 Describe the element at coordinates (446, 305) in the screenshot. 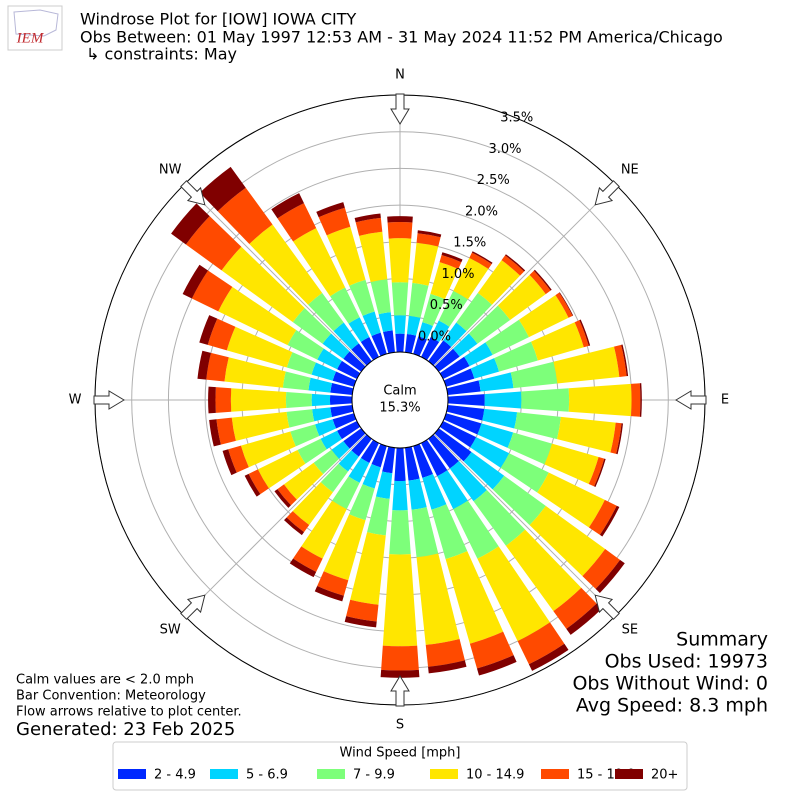

I see `r-tick-label: 0.5%` at that location.